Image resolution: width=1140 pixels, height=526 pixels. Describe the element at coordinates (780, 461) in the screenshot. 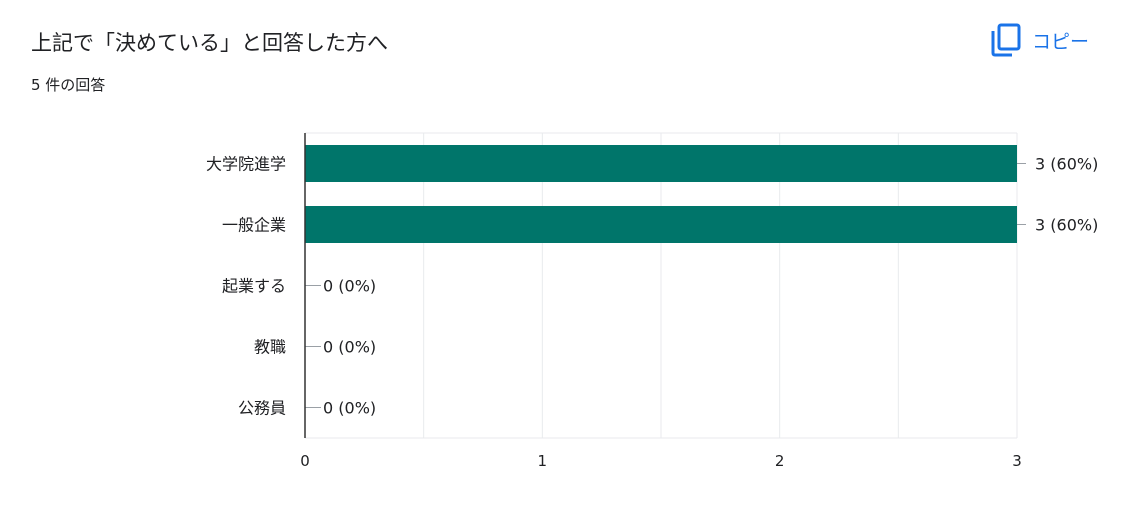

I see `x-tick-label: 2` at that location.